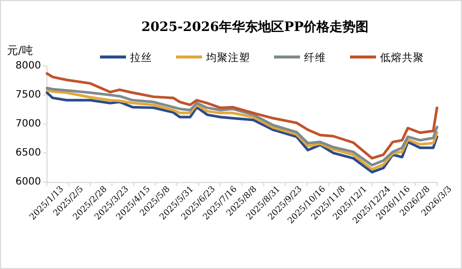 This screenshot has height=269, width=462. Describe the element at coordinates (28, 153) in the screenshot. I see `y-tick-label: 6500` at that location.